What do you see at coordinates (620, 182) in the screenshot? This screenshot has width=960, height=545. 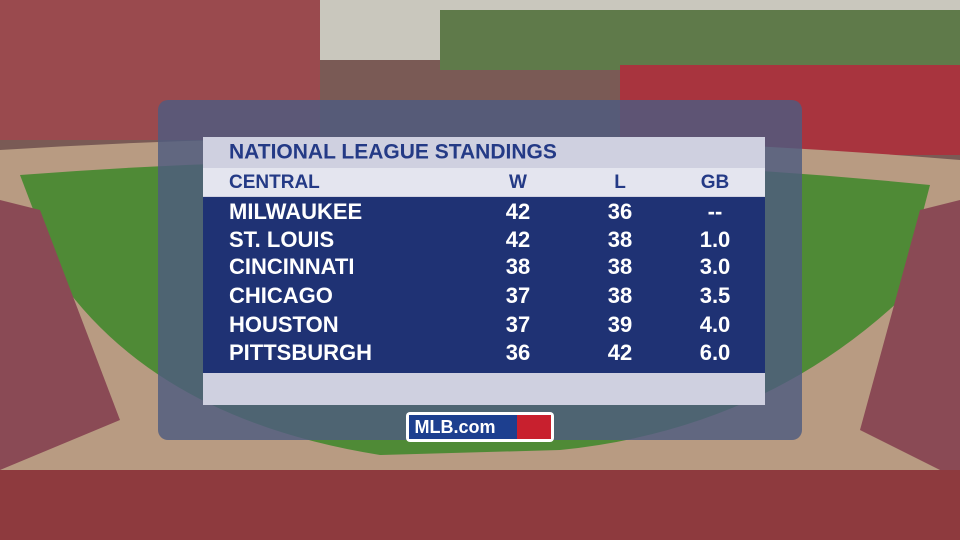 I see `column-header: L` at bounding box center [620, 182].